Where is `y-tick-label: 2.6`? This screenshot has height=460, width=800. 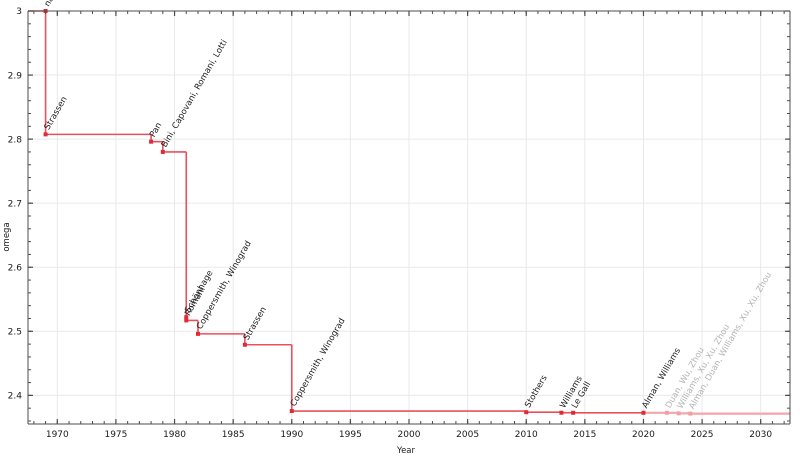
y-tick-label: 2.6 is located at coordinates (15, 268).